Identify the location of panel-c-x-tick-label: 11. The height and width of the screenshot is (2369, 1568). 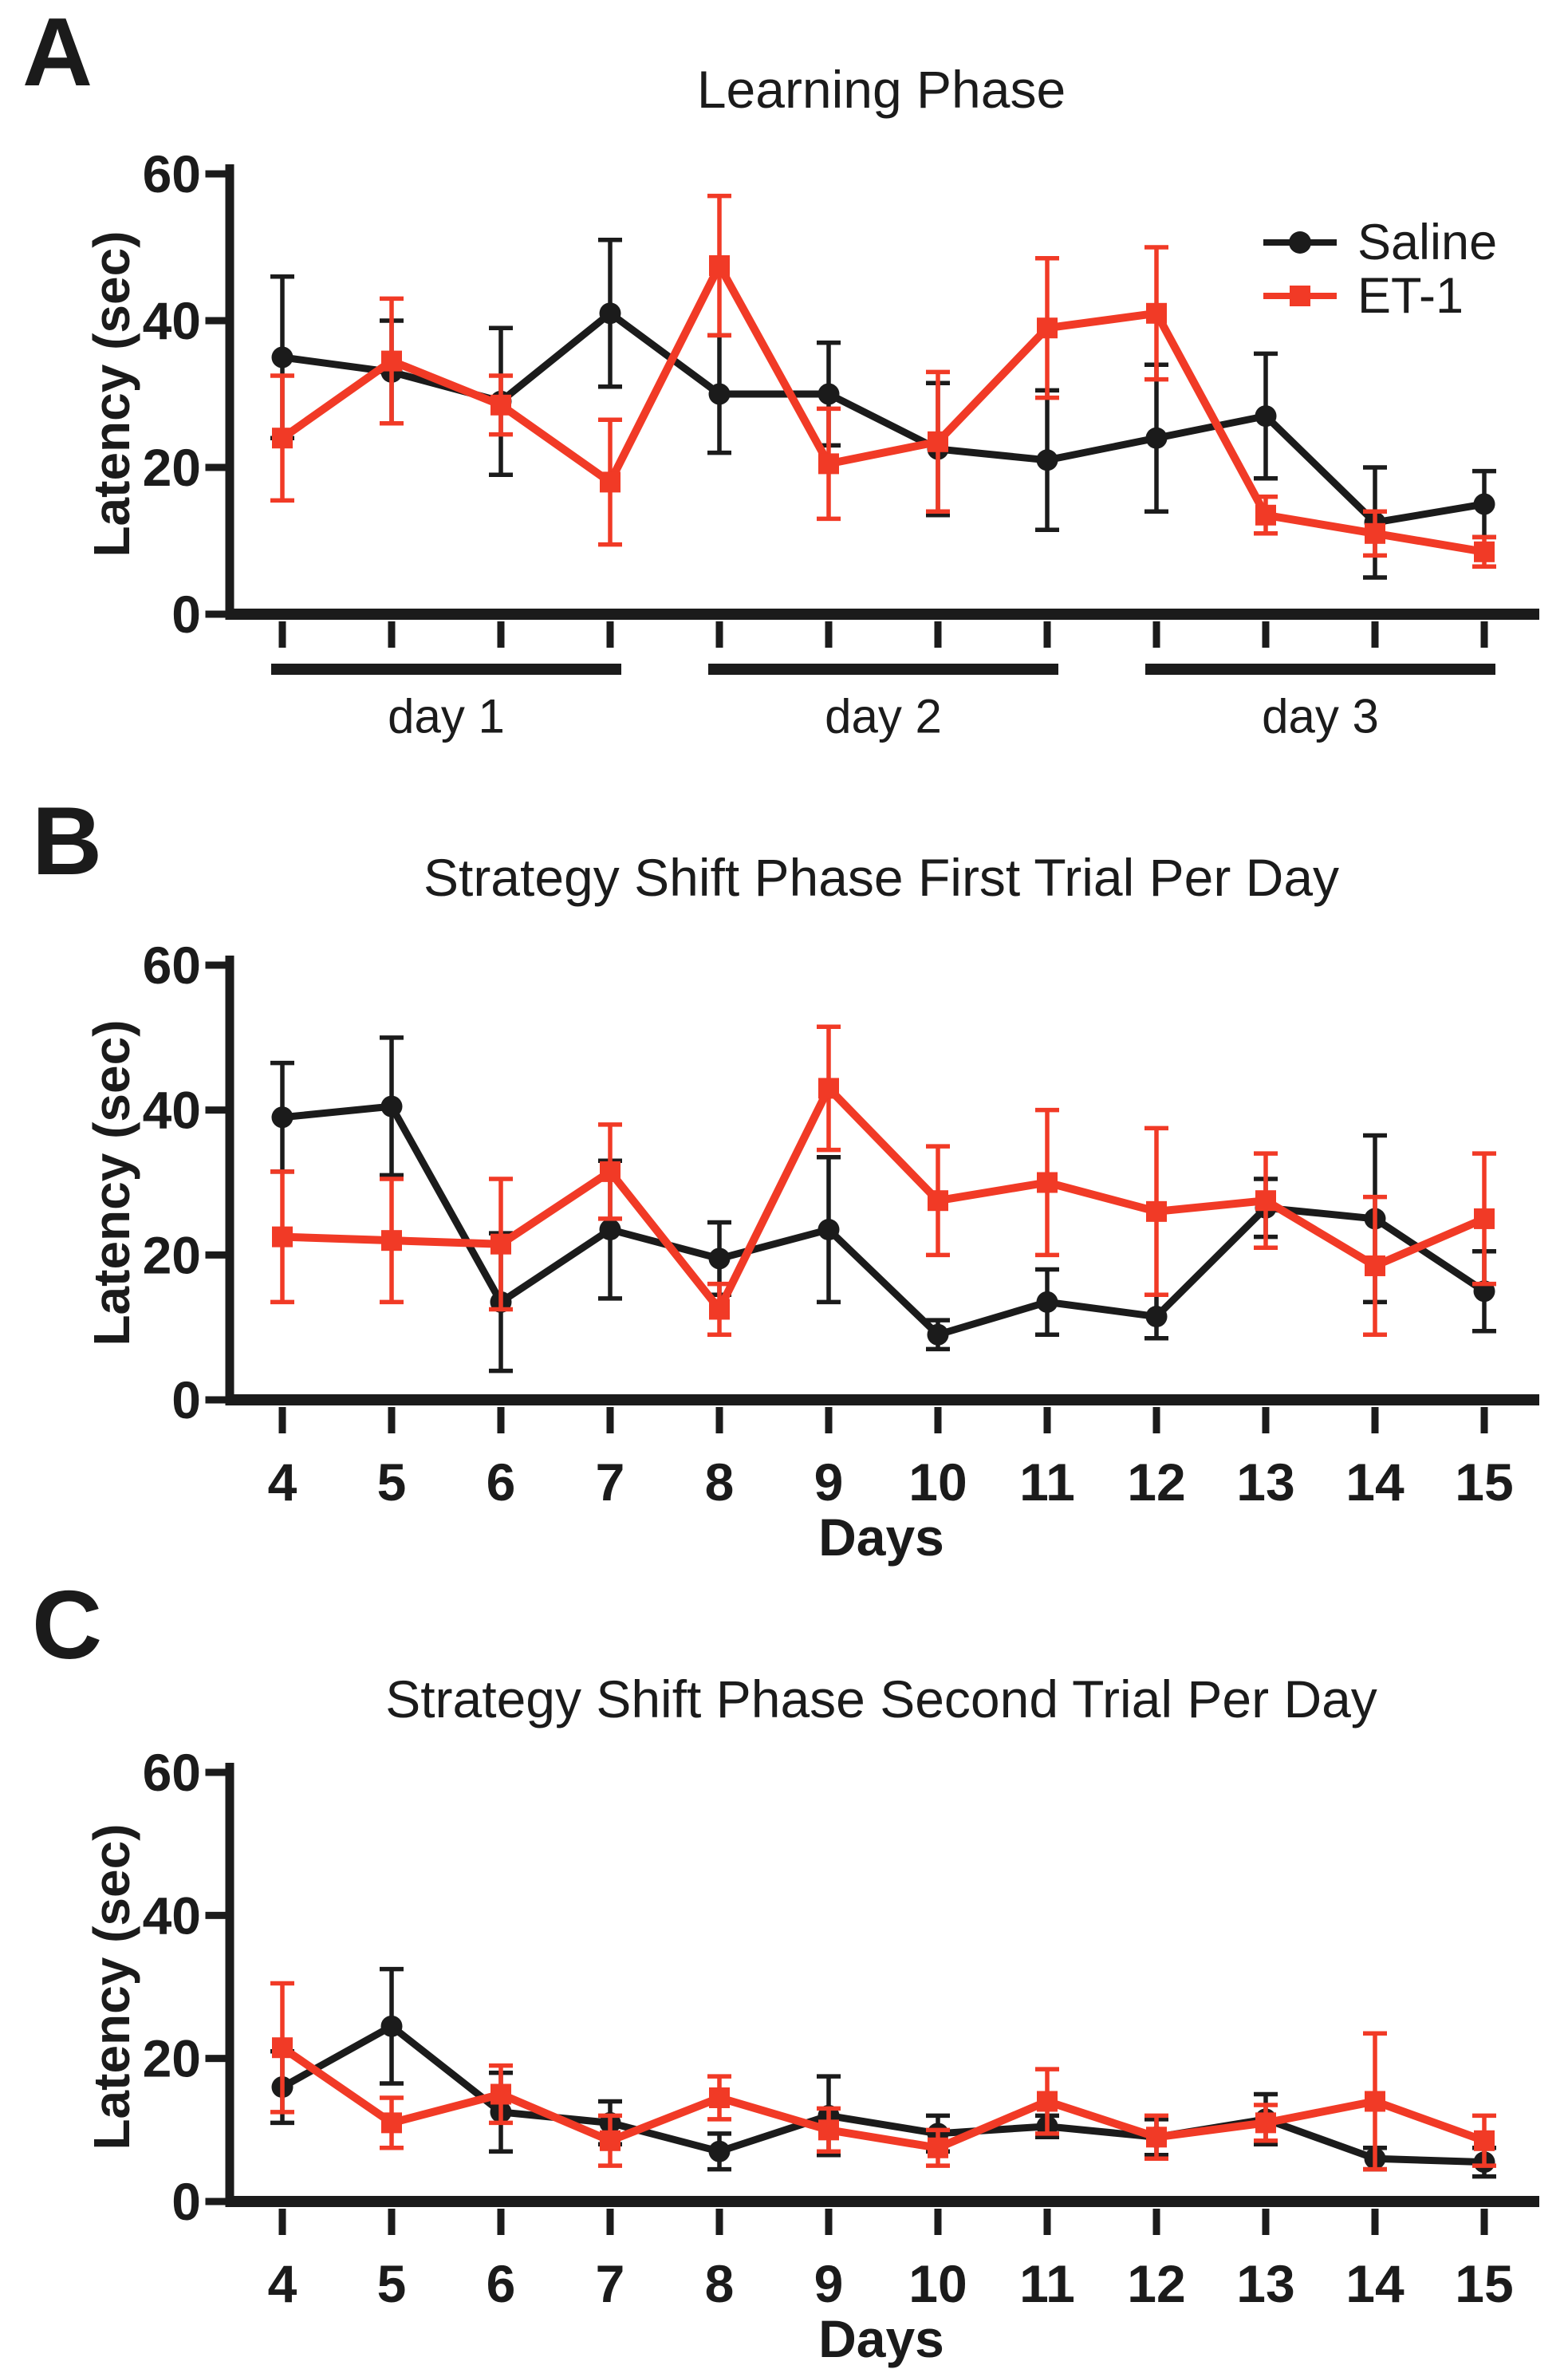
(1047, 2283).